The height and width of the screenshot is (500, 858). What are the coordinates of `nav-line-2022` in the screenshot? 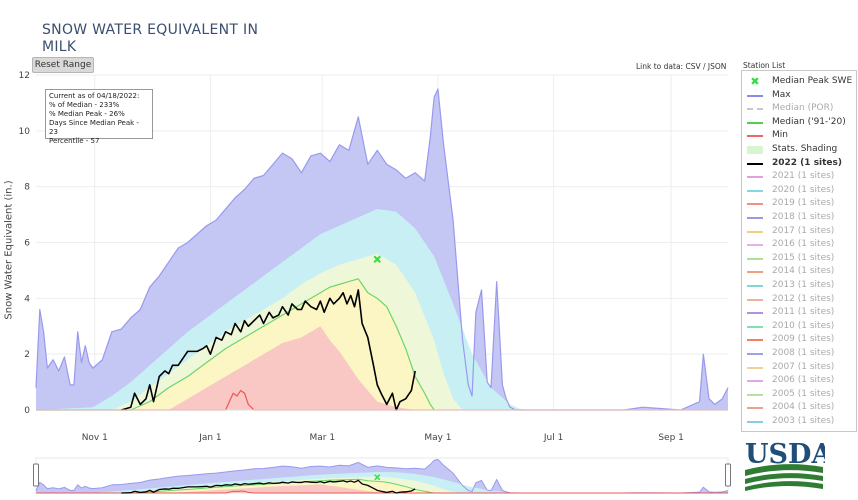 It's located at (268, 486).